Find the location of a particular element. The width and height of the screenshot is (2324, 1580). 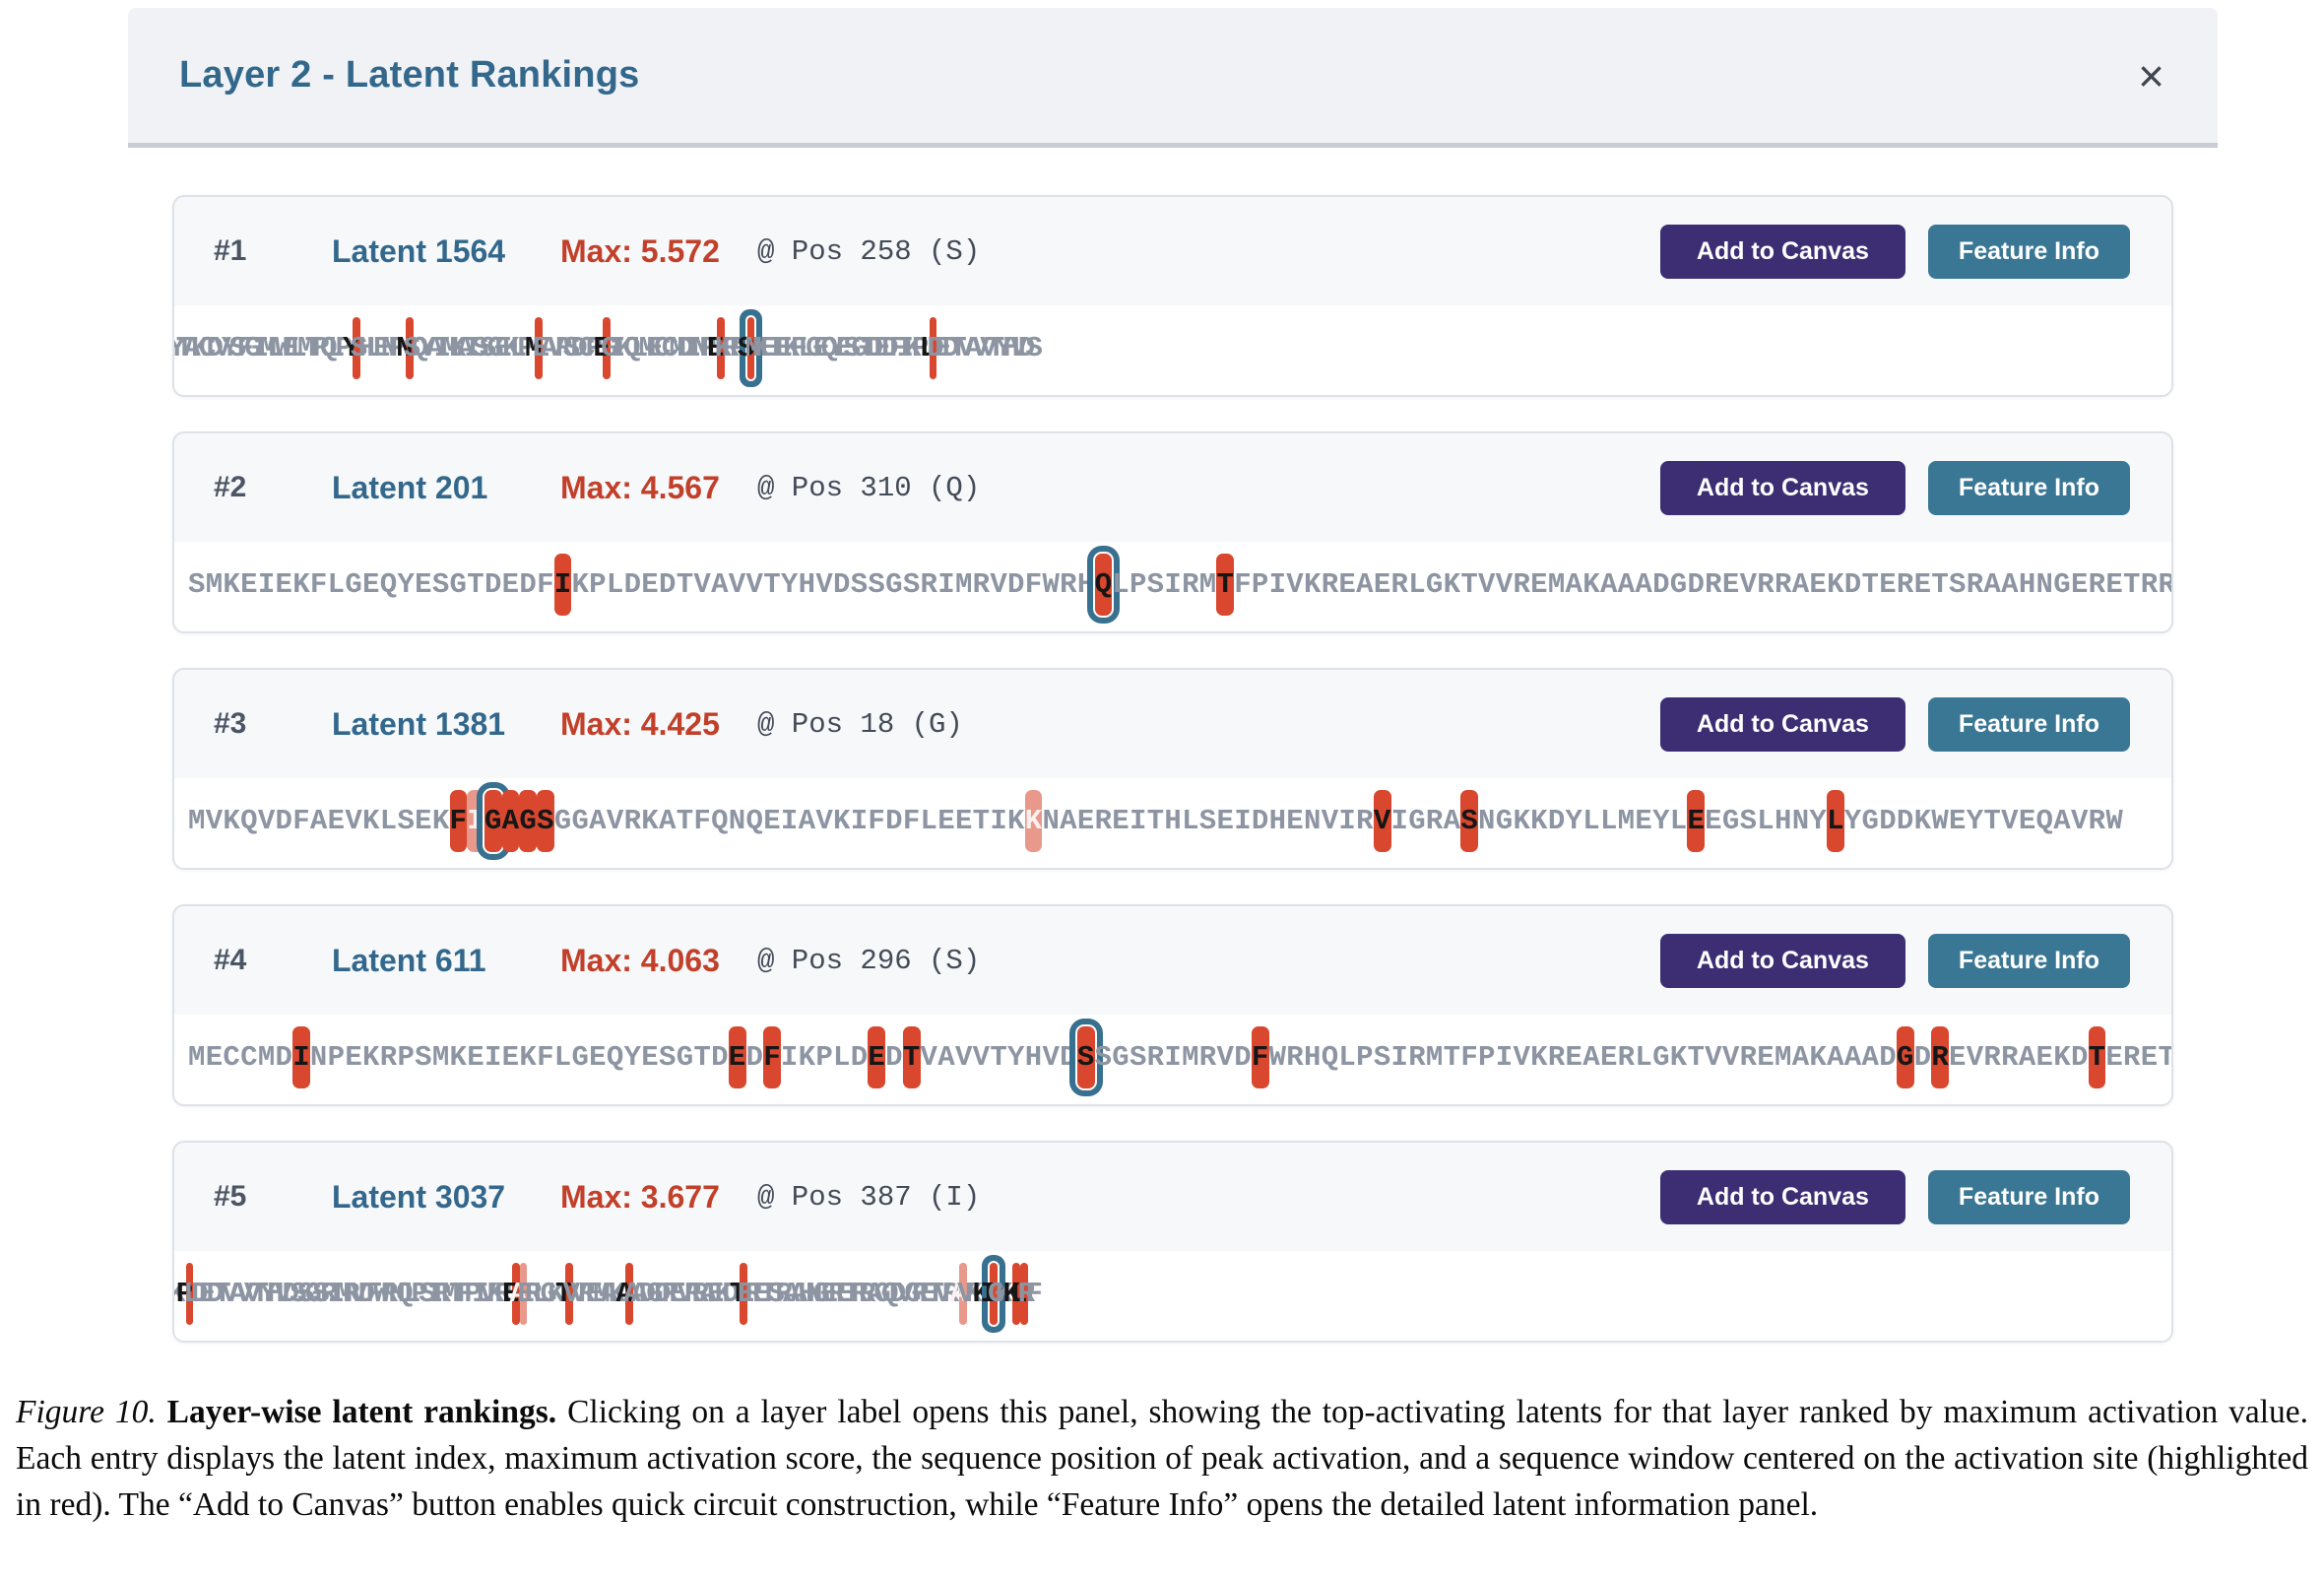

residue: C is located at coordinates (249, 1058).